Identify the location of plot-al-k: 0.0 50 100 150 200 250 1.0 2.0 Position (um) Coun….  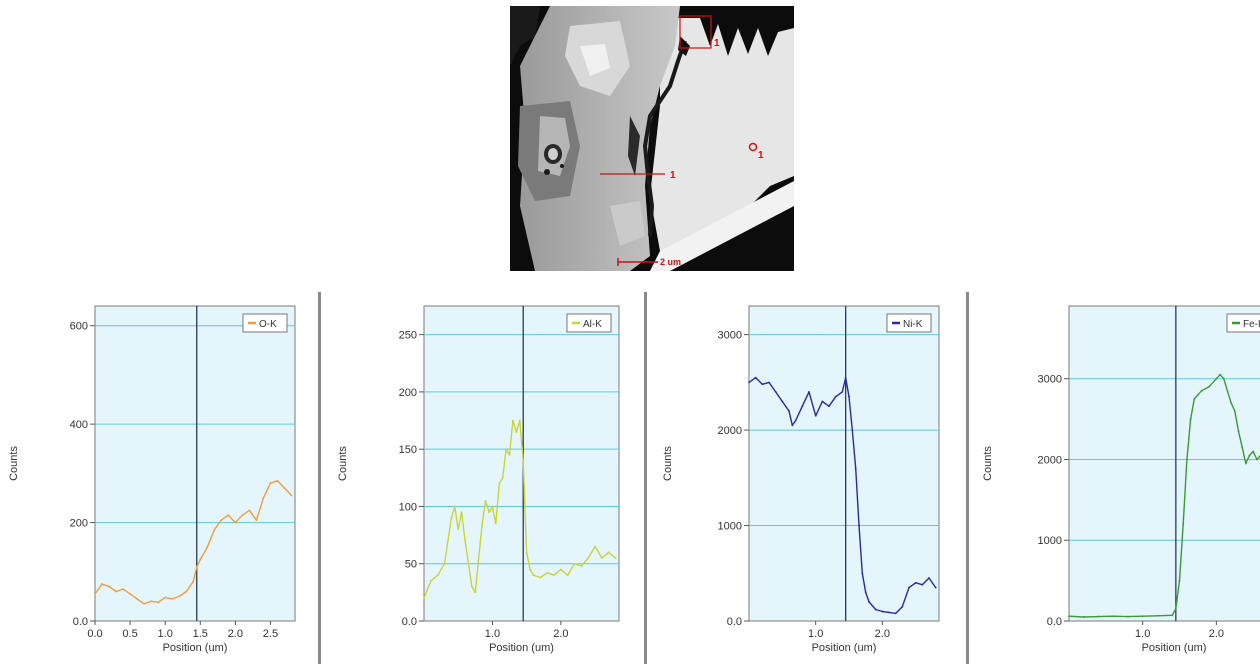
(481, 482).